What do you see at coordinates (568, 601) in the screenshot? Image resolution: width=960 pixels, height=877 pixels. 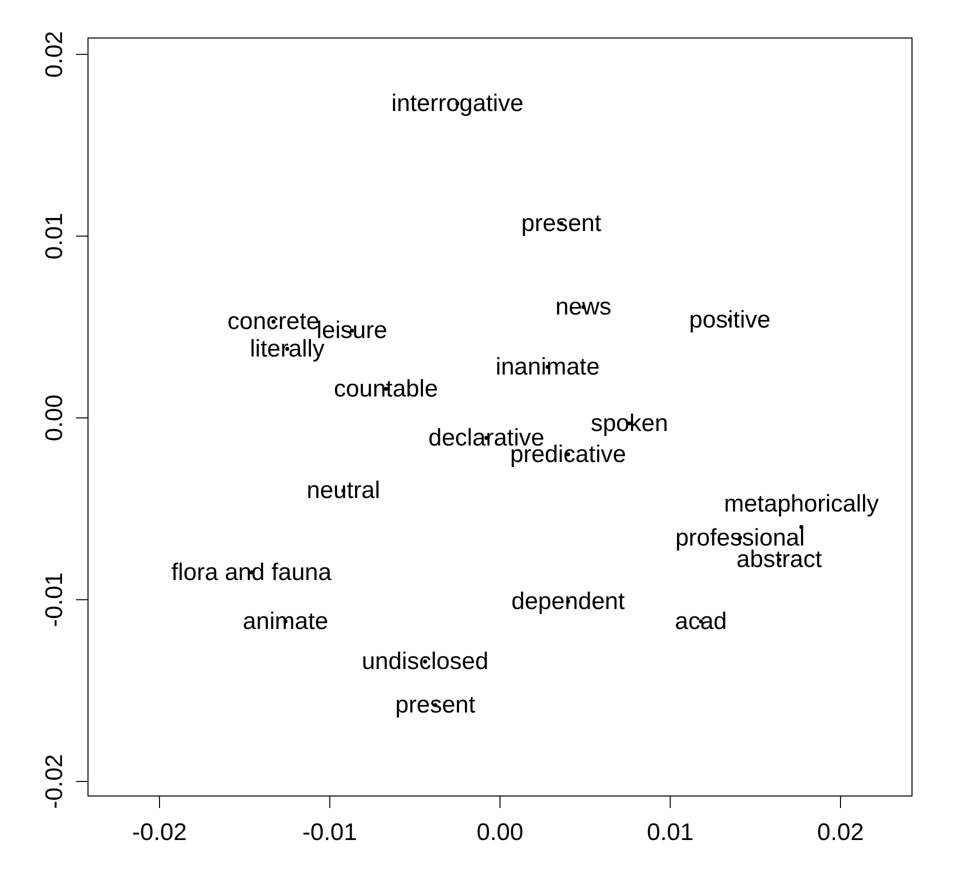 I see `series-label: dependent` at bounding box center [568, 601].